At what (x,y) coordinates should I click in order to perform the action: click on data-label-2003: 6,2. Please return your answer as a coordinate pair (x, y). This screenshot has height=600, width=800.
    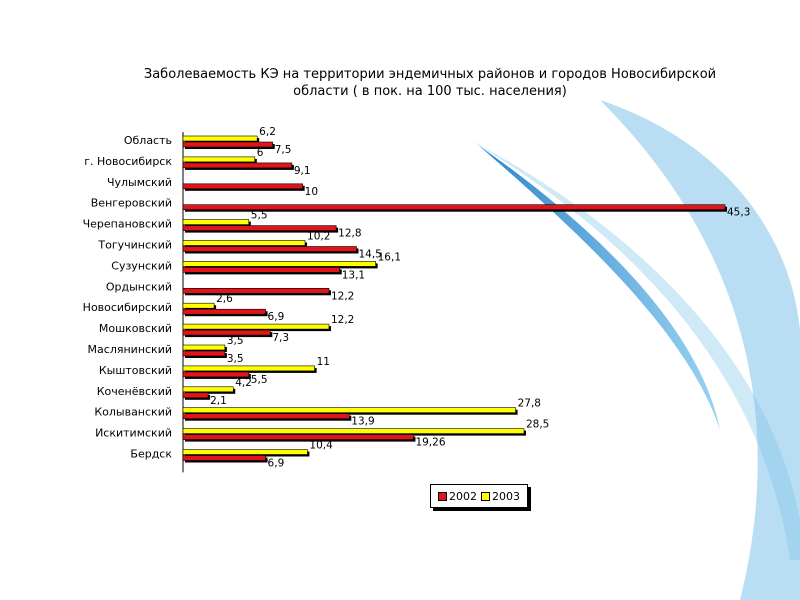
    Looking at the image, I should click on (267, 132).